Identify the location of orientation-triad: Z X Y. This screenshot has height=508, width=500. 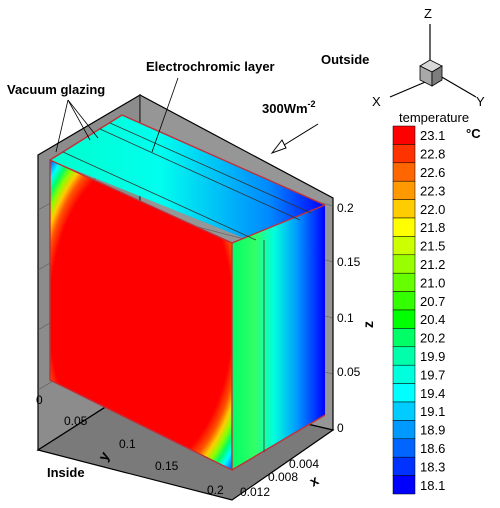
(428, 57).